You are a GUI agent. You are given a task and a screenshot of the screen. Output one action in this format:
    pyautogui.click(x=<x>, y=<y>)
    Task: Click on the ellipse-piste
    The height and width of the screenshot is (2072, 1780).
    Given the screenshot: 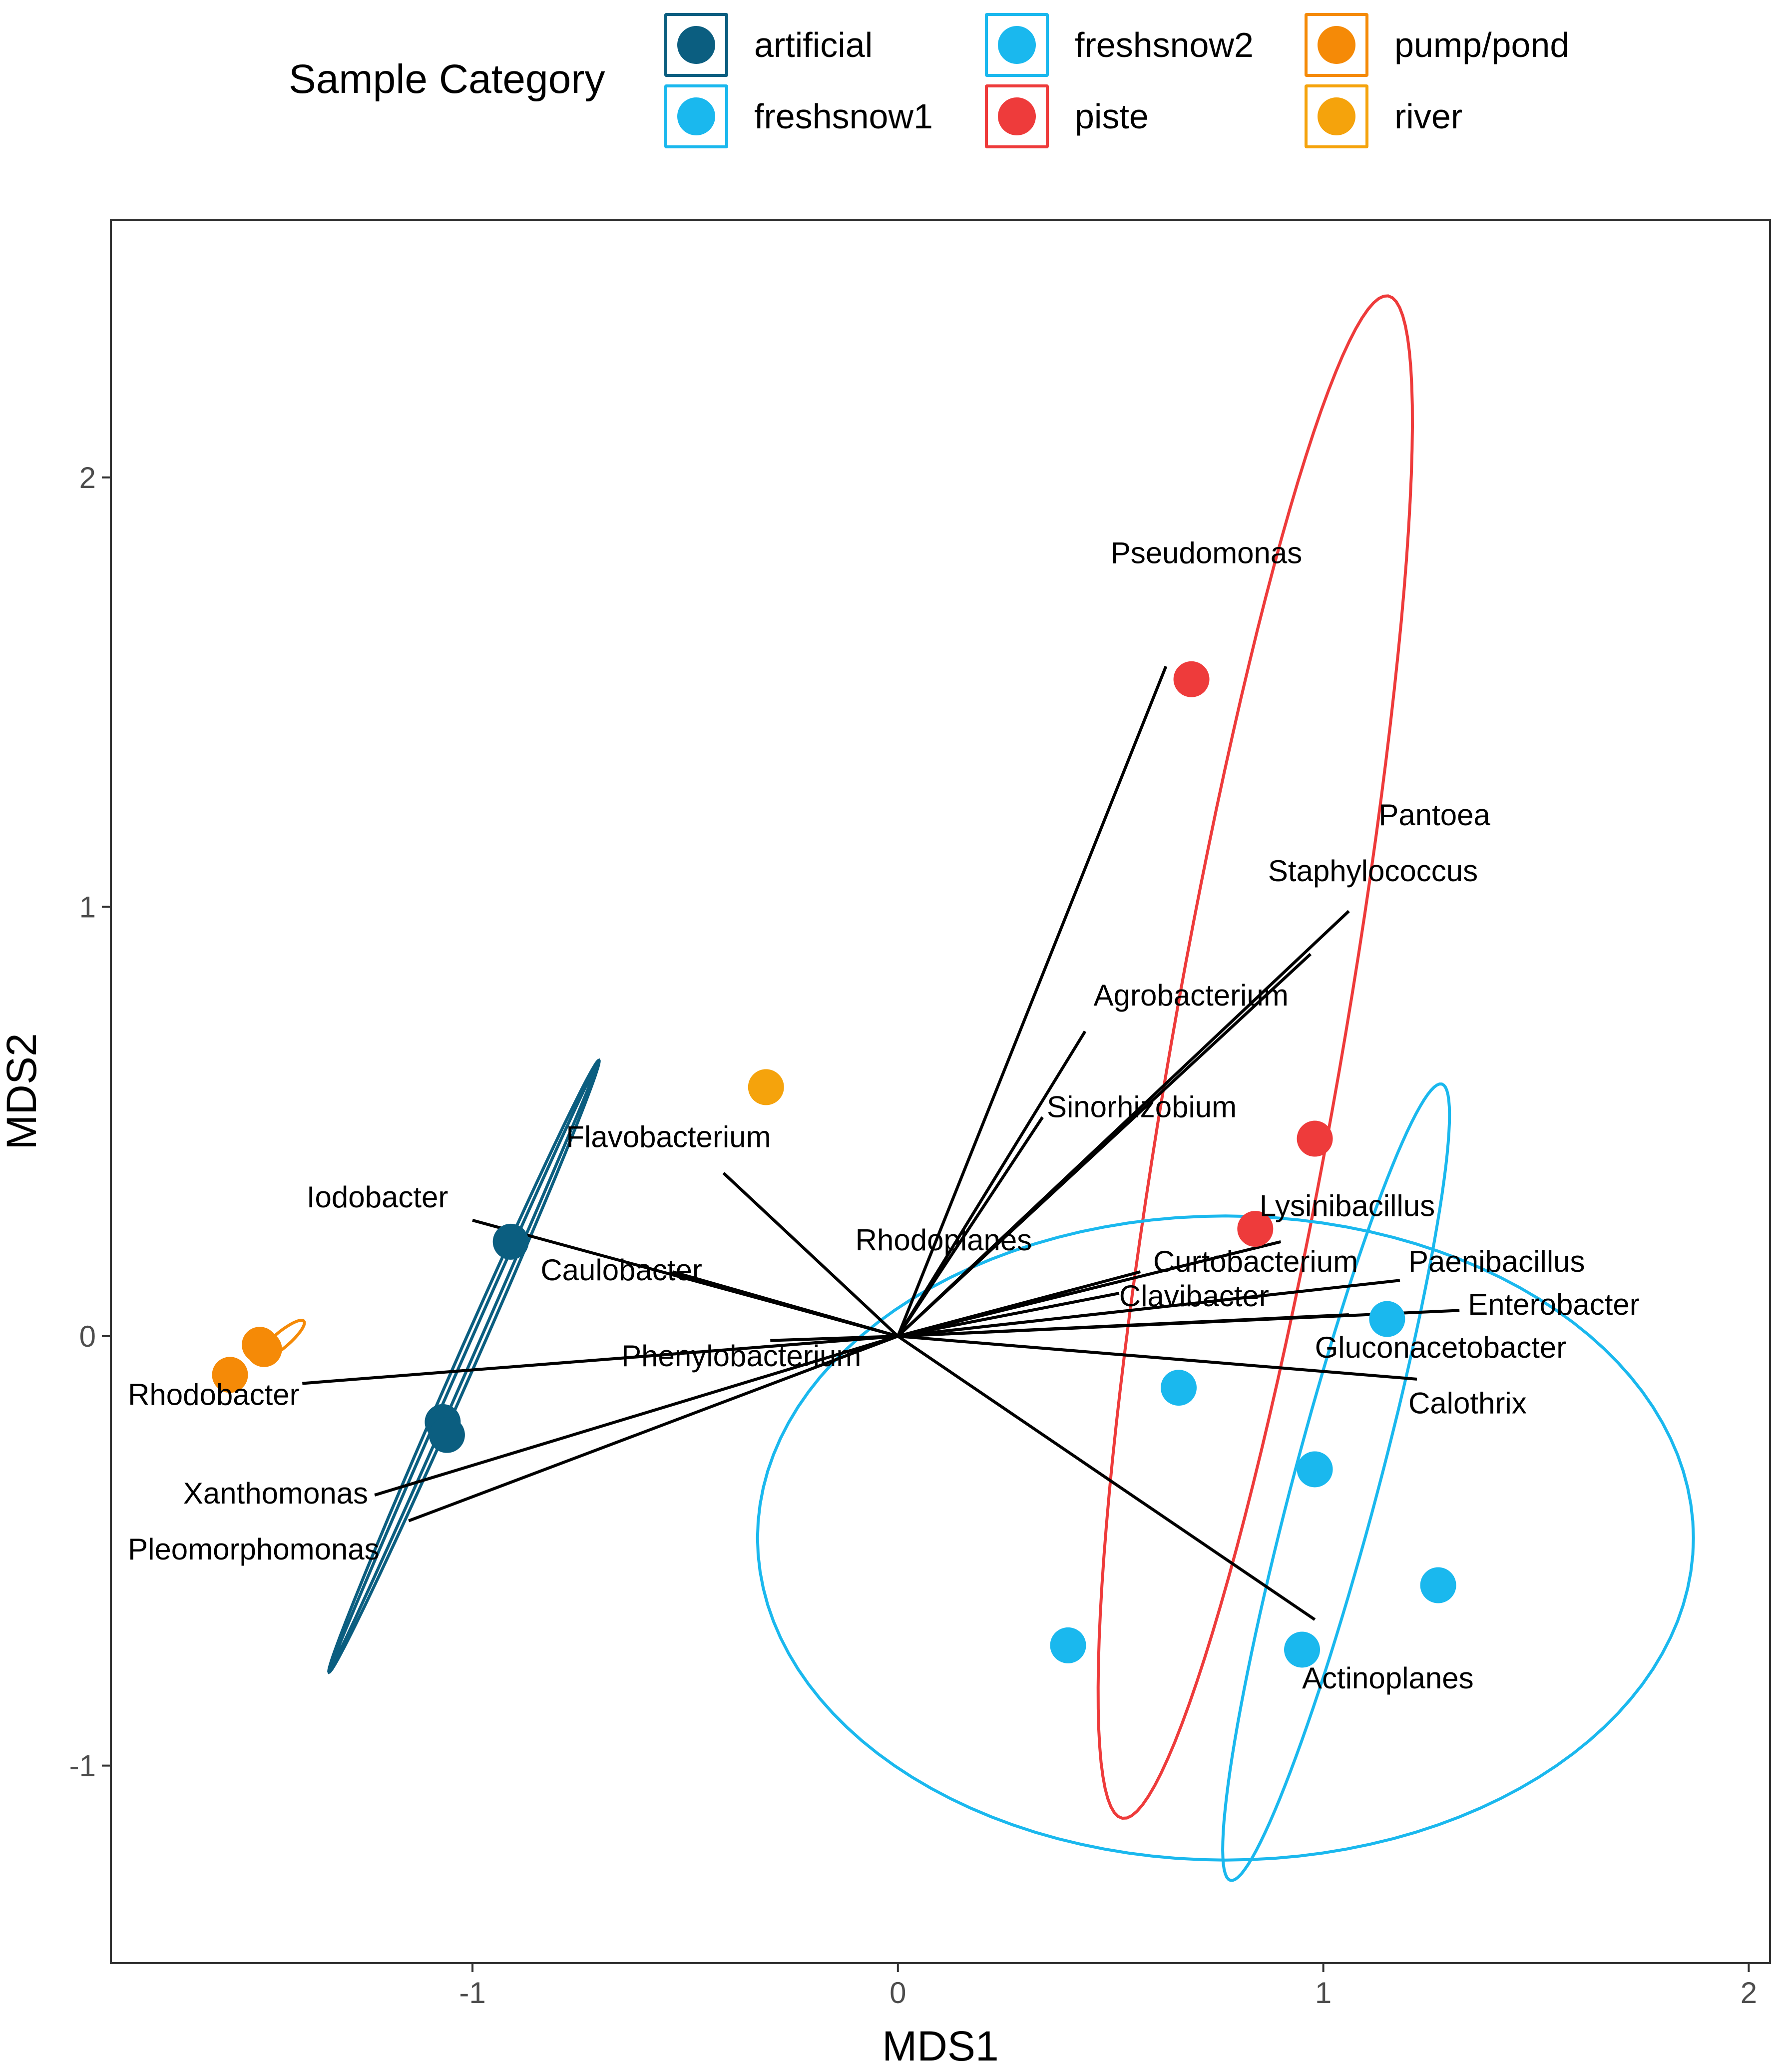 What is the action you would take?
    pyautogui.click(x=1255, y=1057)
    